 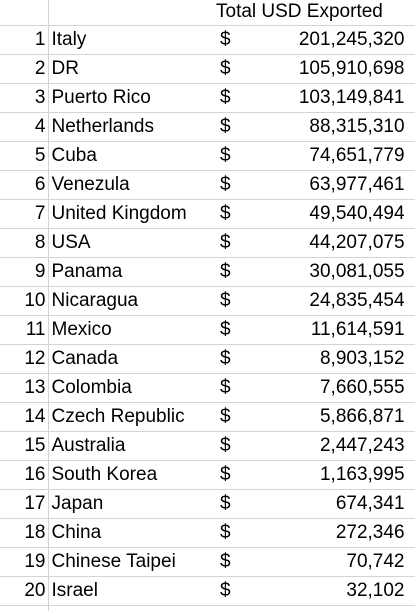 I want to click on usd-value-cell: 49,540,494, so click(x=334, y=214).